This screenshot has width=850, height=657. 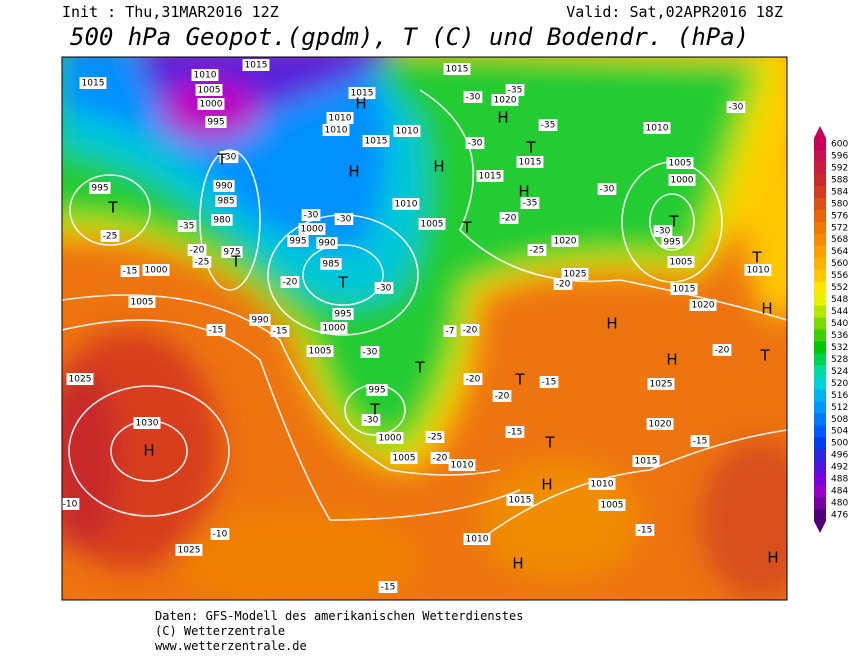 I want to click on colorbar-top-arrow, so click(x=820, y=132).